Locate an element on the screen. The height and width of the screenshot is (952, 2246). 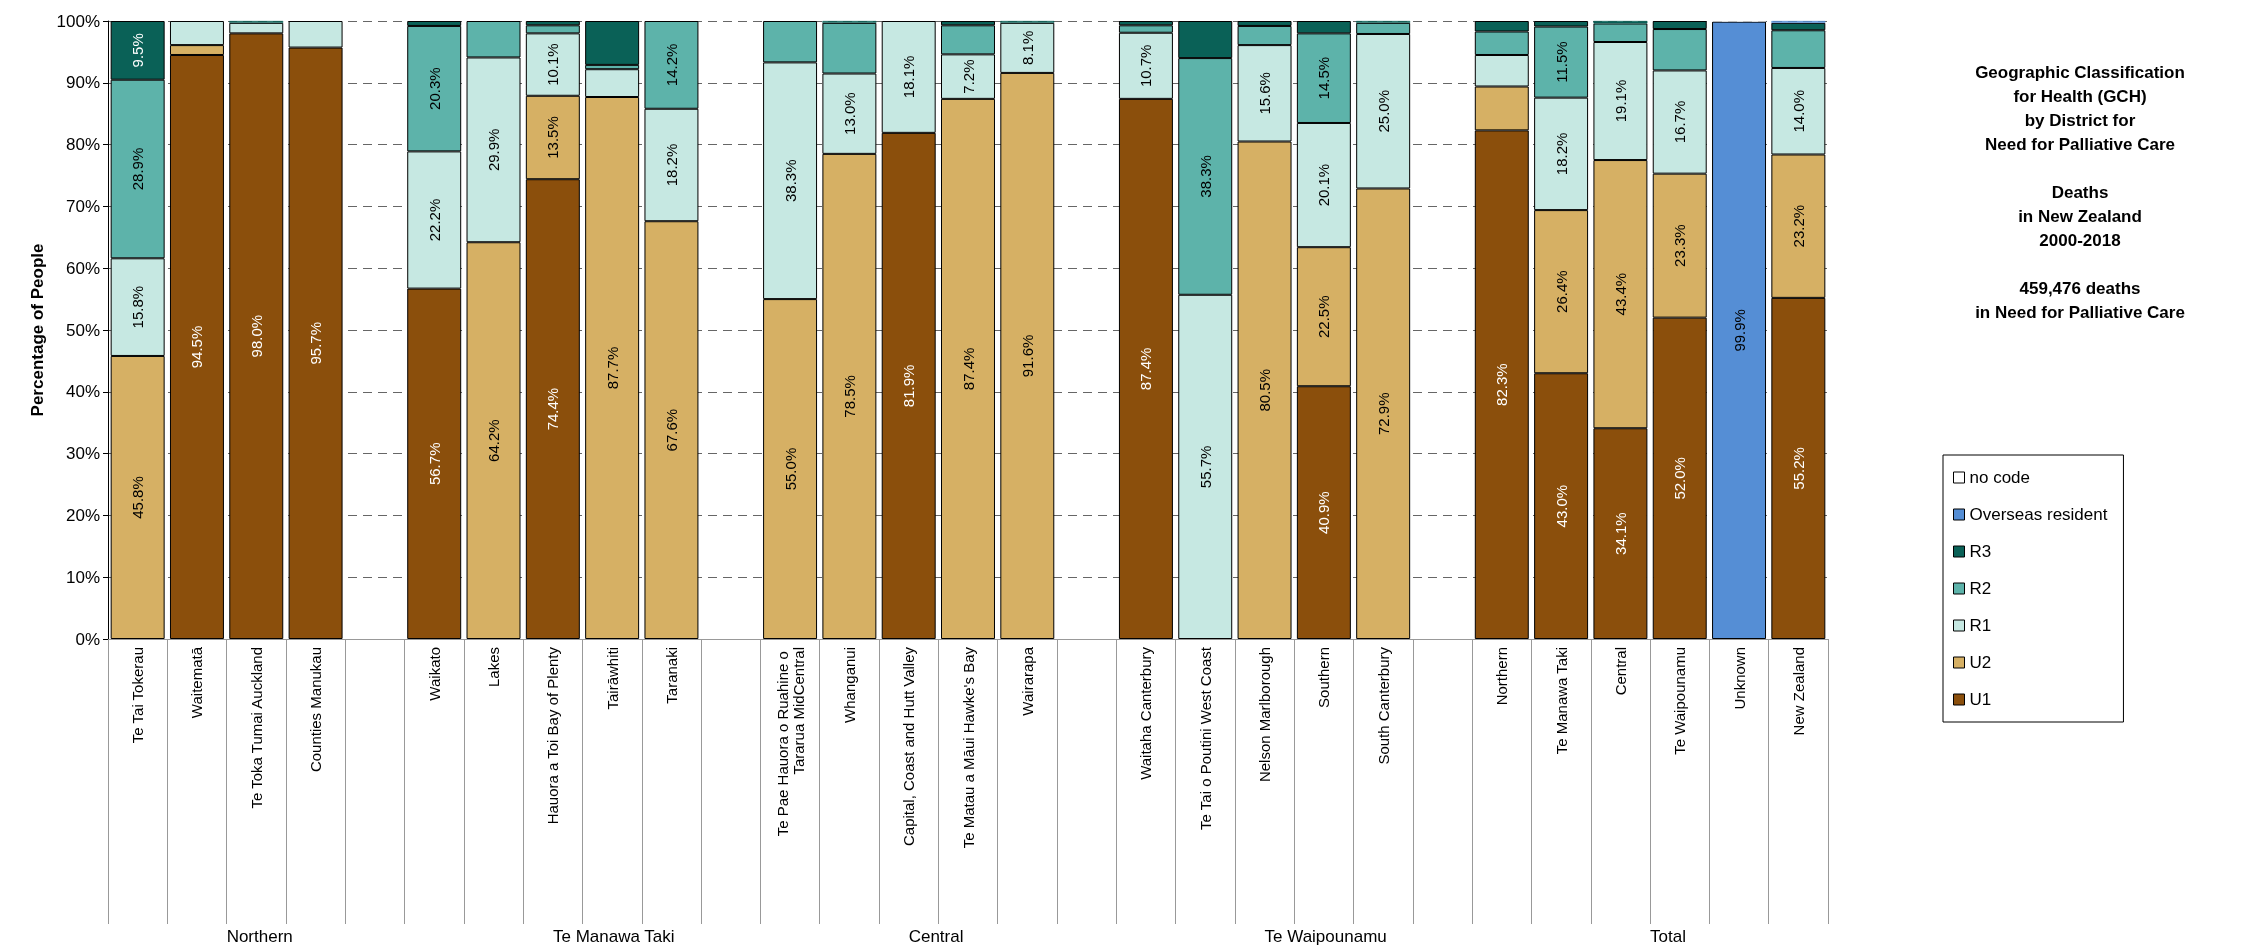
x-tick-label: South Canterbury is located at coordinates (1383, 705).